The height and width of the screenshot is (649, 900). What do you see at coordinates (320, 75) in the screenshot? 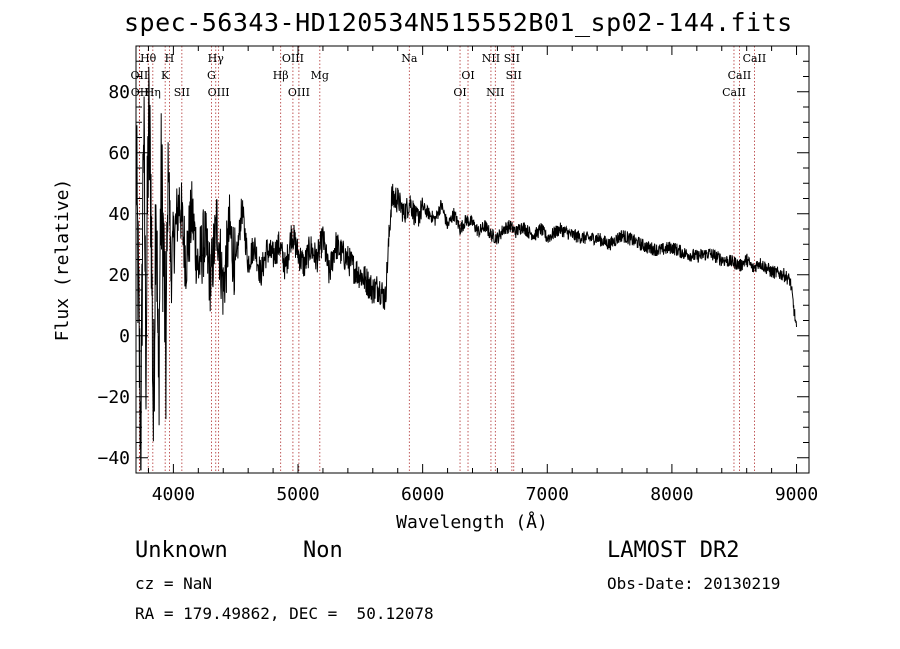
I see `line-marker-label: Mg` at bounding box center [320, 75].